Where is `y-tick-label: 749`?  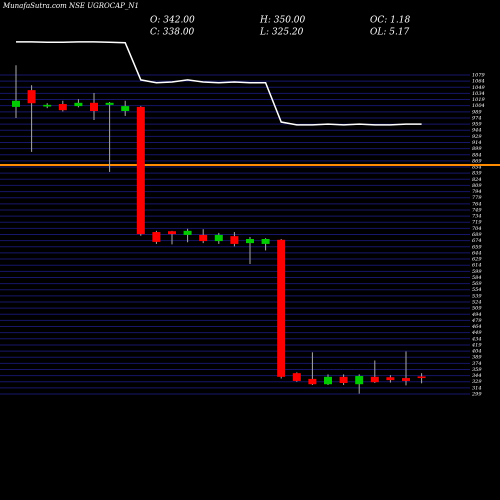 y-tick-label: 749 is located at coordinates (477, 210).